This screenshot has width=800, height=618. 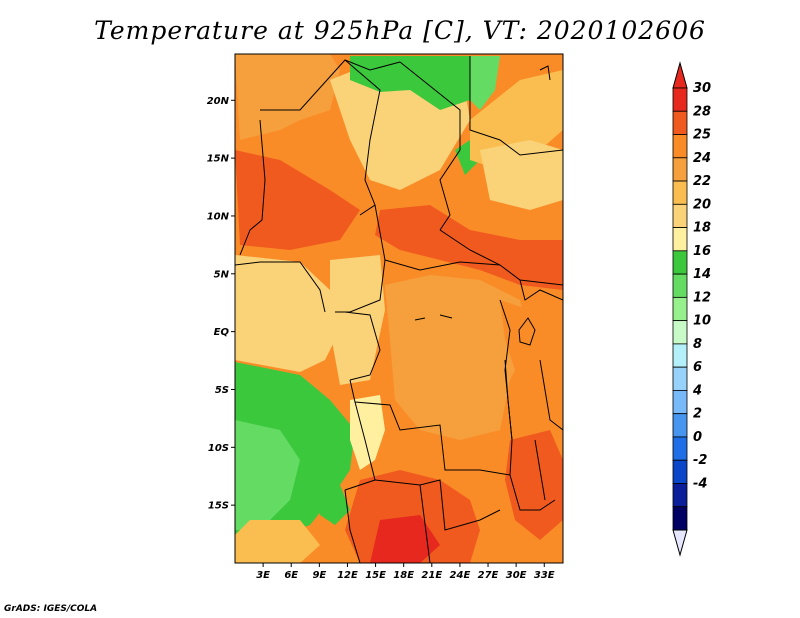 I want to click on colorbar-label: 28, so click(x=702, y=111).